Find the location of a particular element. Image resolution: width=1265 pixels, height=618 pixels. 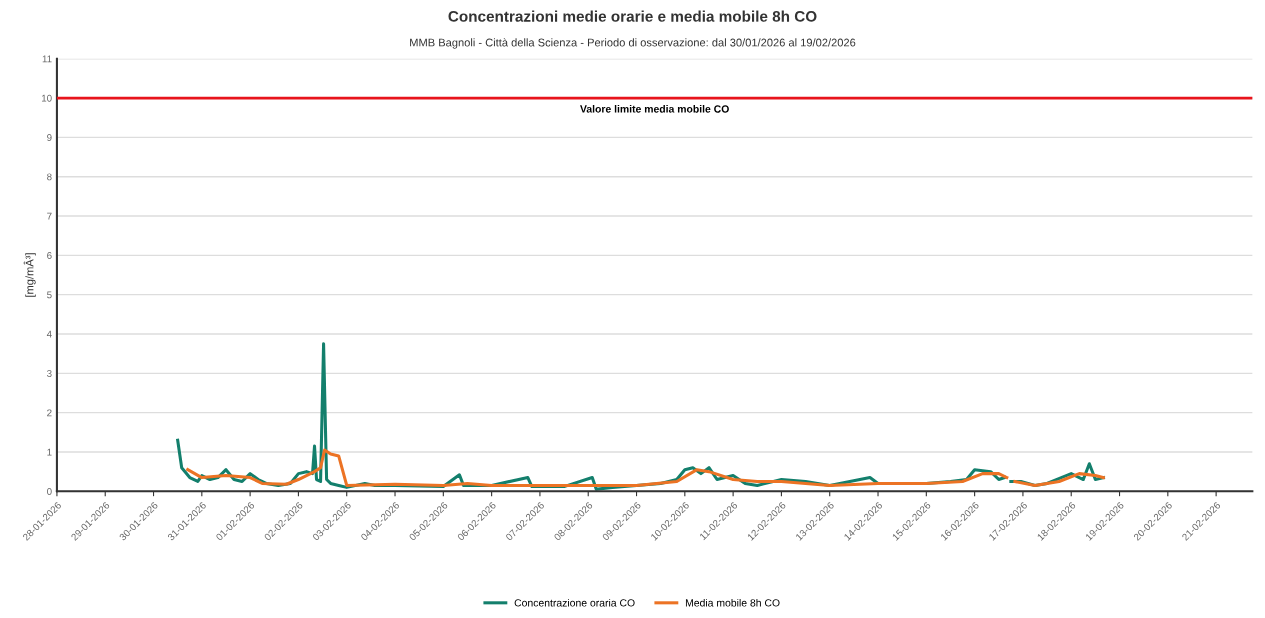

y-tick-label: 9 is located at coordinates (49, 137).